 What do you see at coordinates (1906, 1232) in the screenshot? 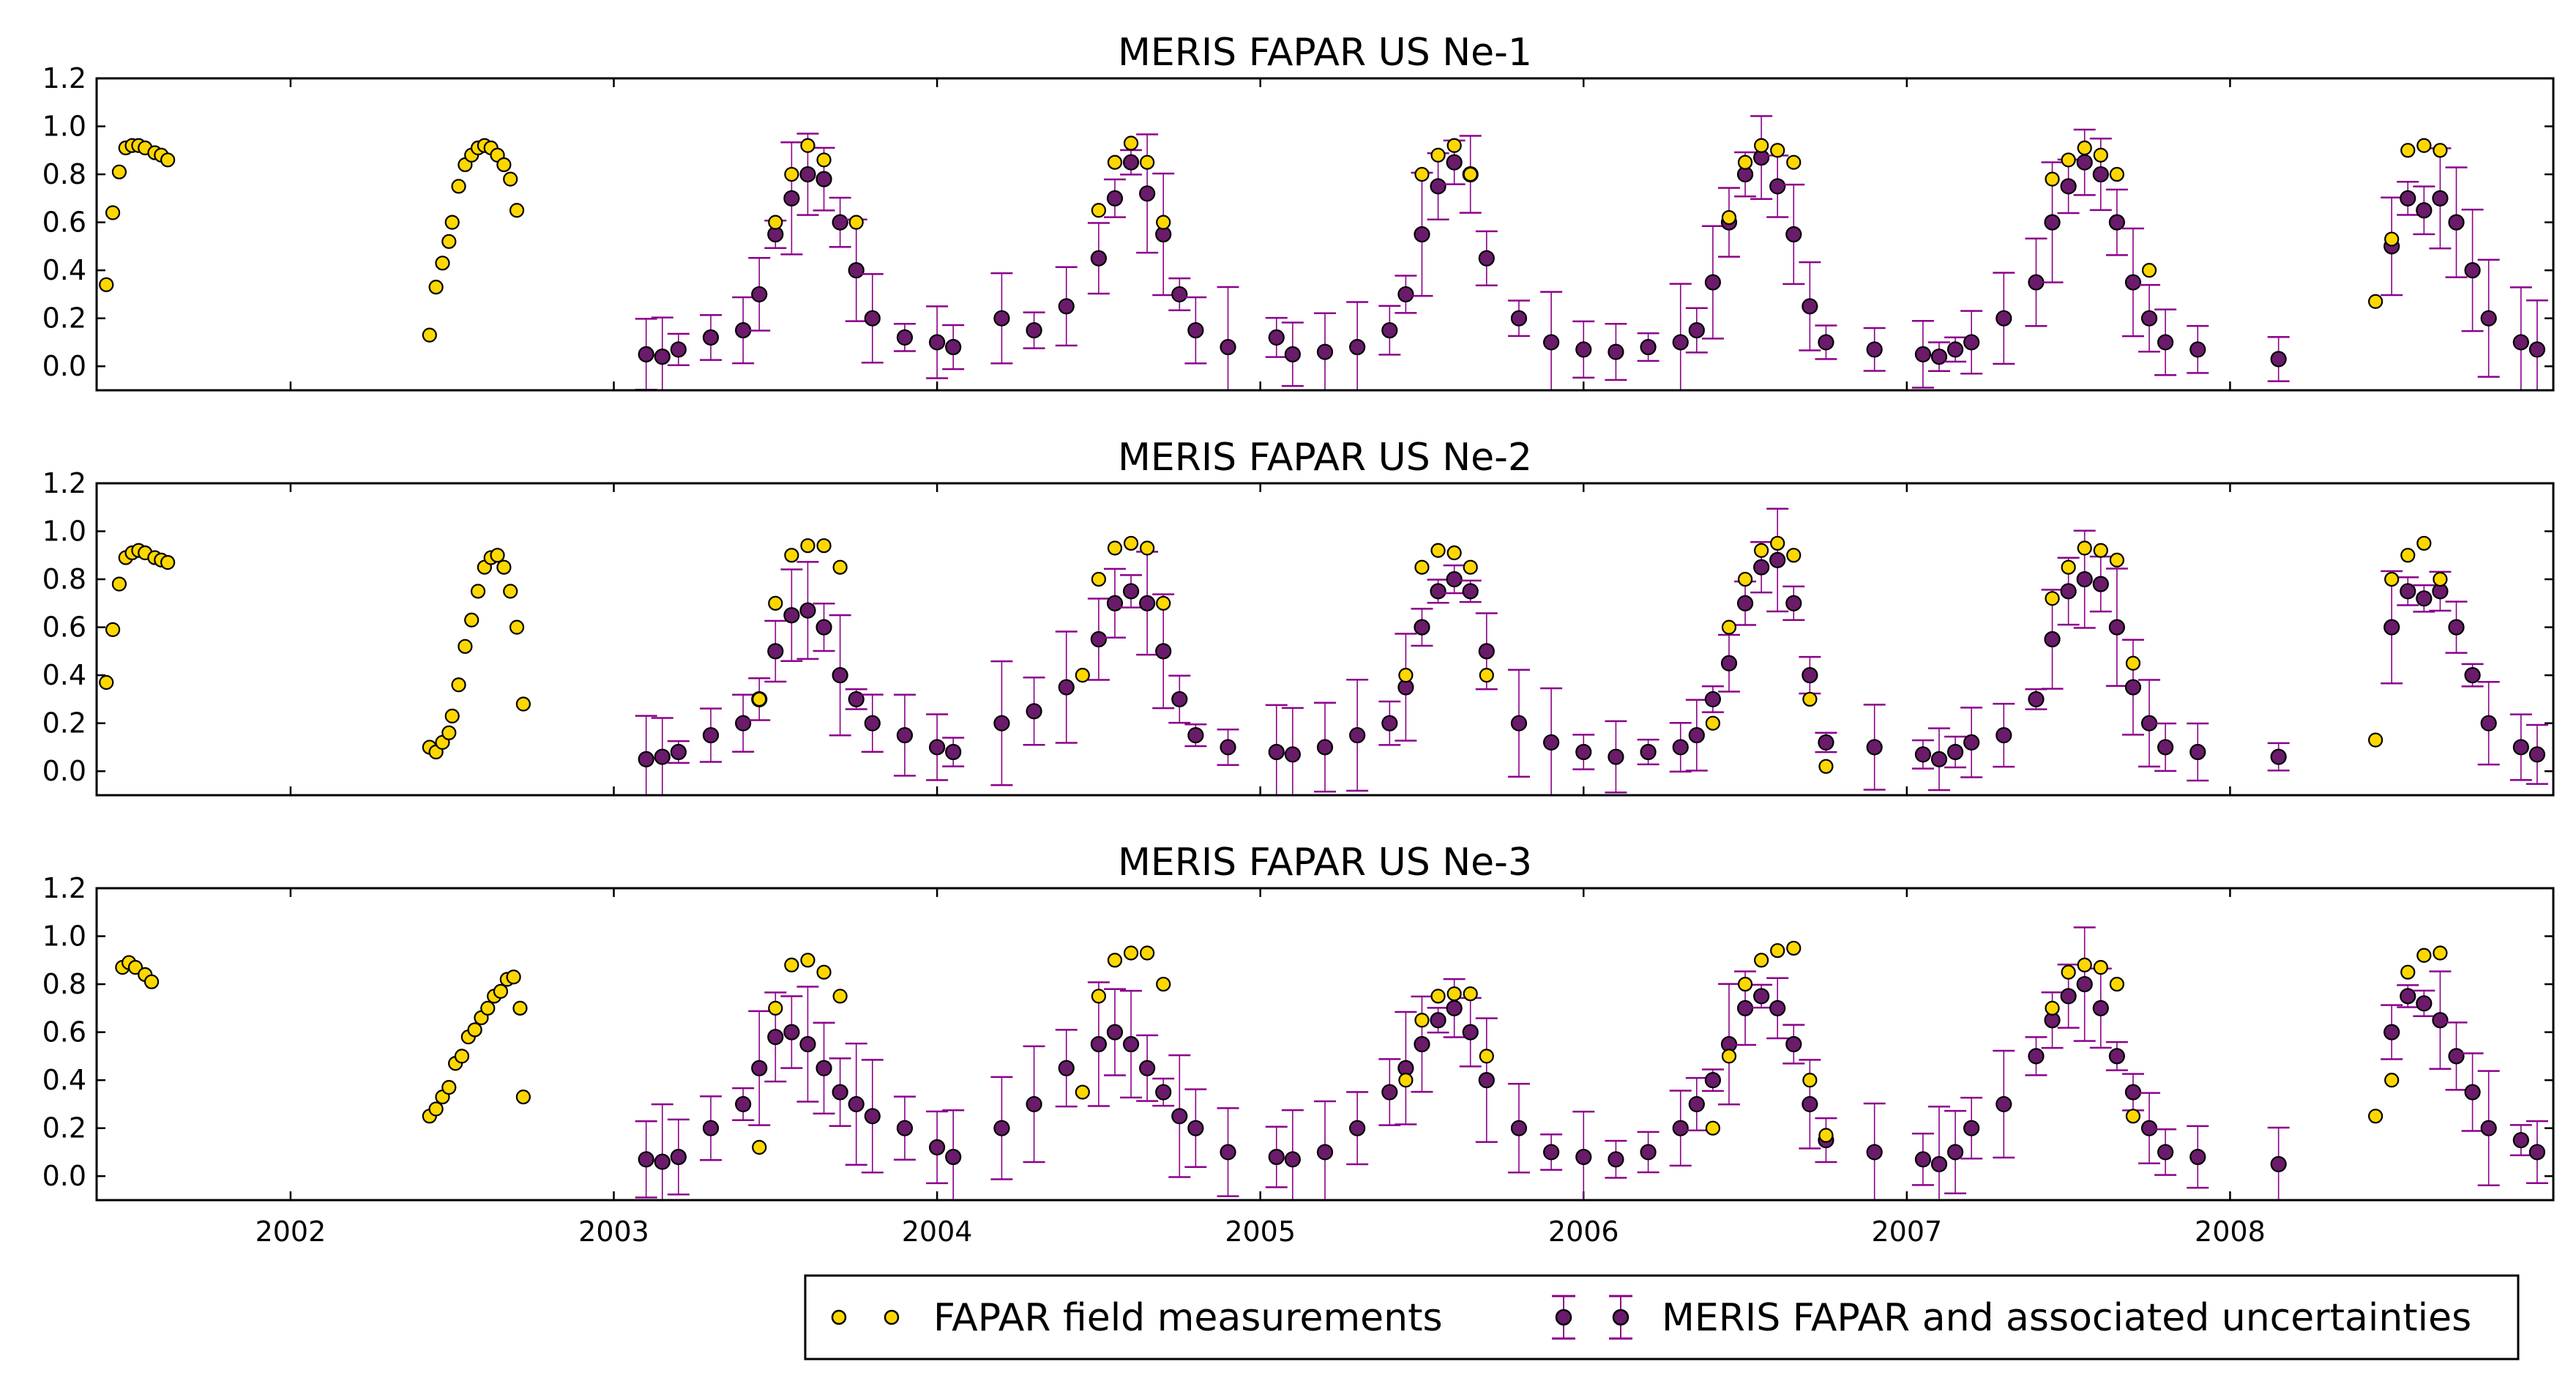
I see `xtick-label: 2007` at bounding box center [1906, 1232].